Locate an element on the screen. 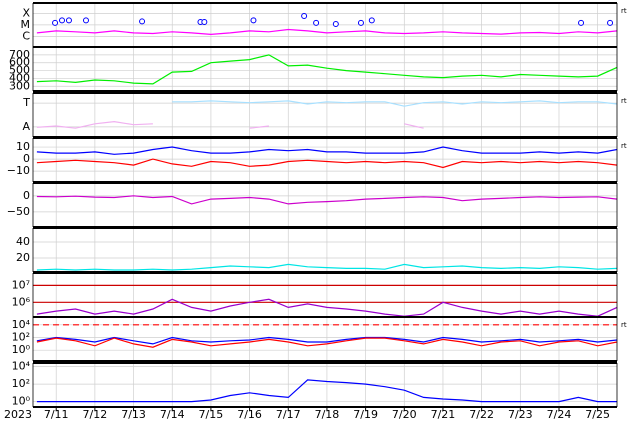  y-tick-label: 10⁶ is located at coordinates (21, 301).